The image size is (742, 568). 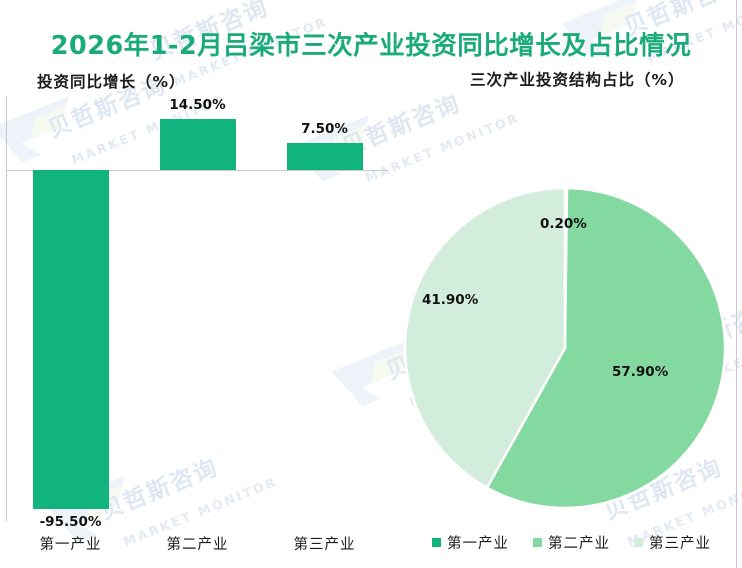 I want to click on bar-category-label-3: 第三产业, so click(x=324, y=545).